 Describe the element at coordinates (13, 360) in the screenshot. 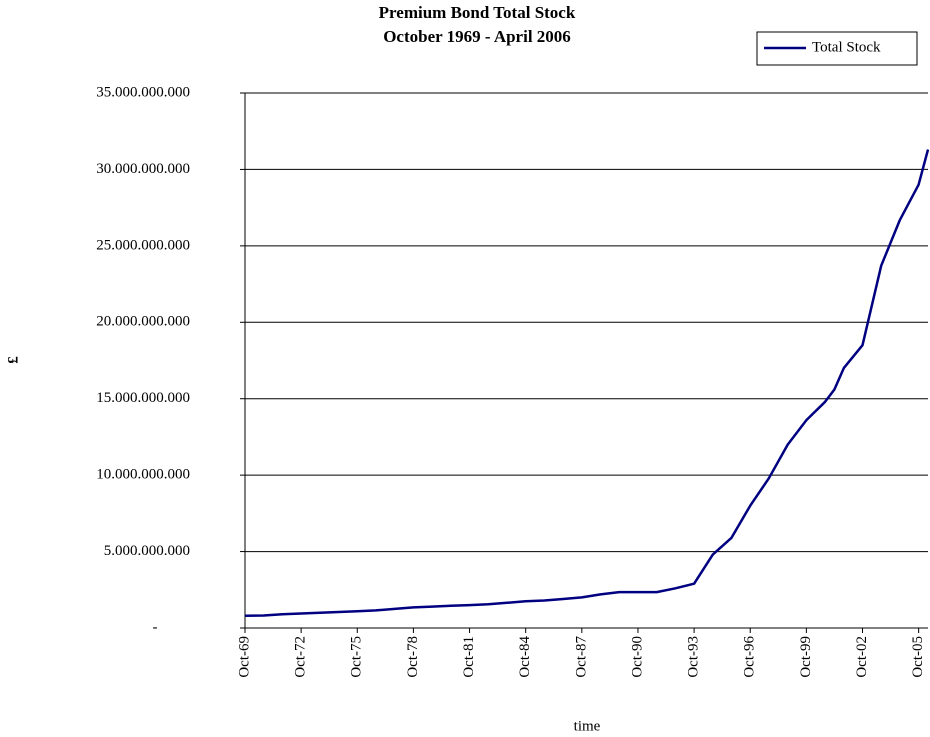

I see `y-axis-label: £` at that location.